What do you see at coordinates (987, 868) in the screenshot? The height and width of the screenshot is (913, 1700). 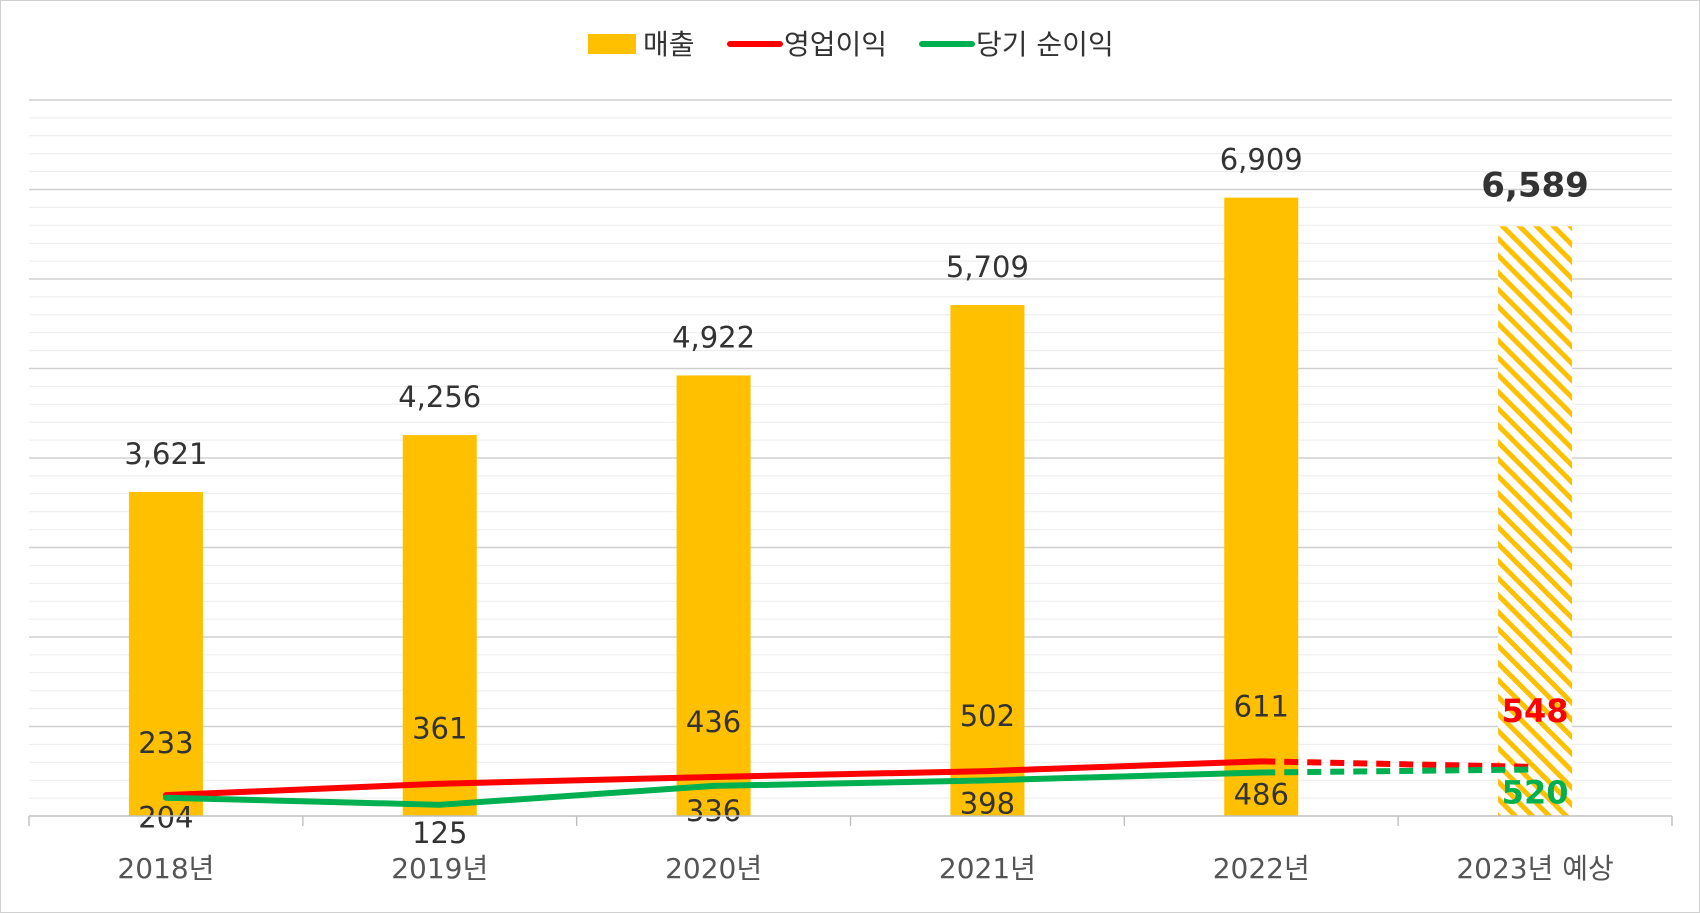 I see `x-tick-label: 2021년` at bounding box center [987, 868].